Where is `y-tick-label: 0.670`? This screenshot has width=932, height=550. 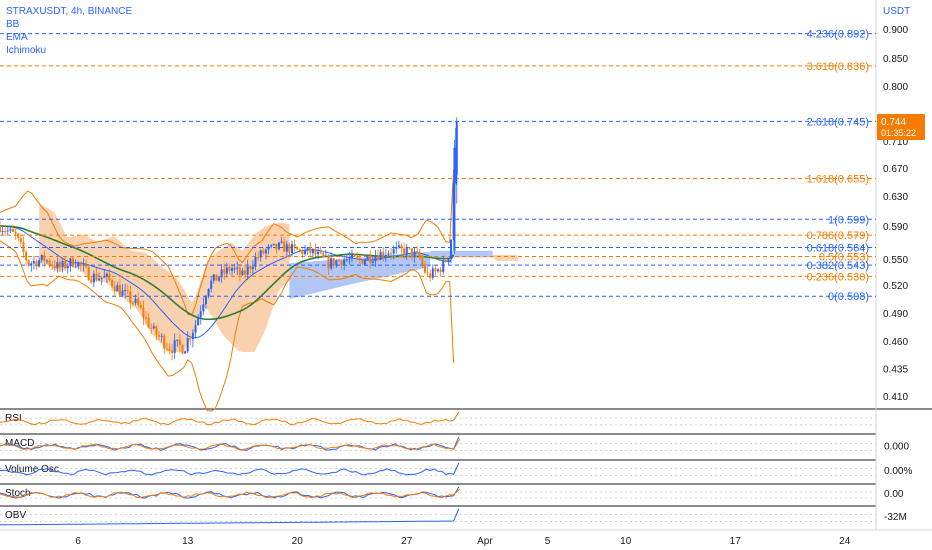
y-tick-label: 0.670 is located at coordinates (895, 169).